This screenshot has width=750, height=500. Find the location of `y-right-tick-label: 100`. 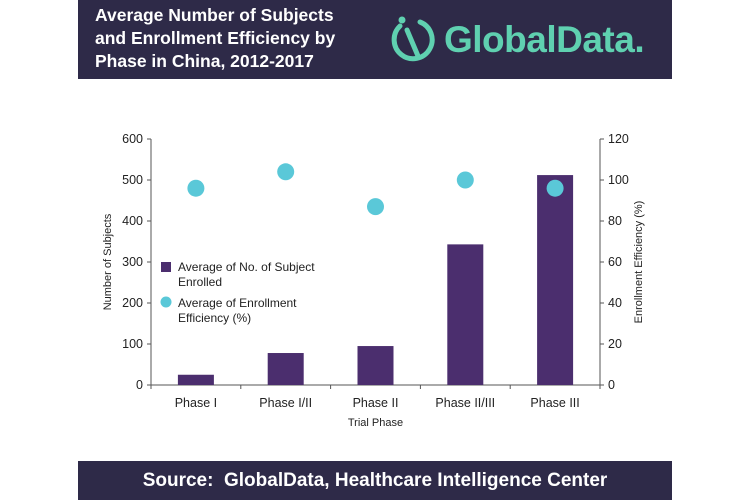

y-right-tick-label: 100 is located at coordinates (618, 180).